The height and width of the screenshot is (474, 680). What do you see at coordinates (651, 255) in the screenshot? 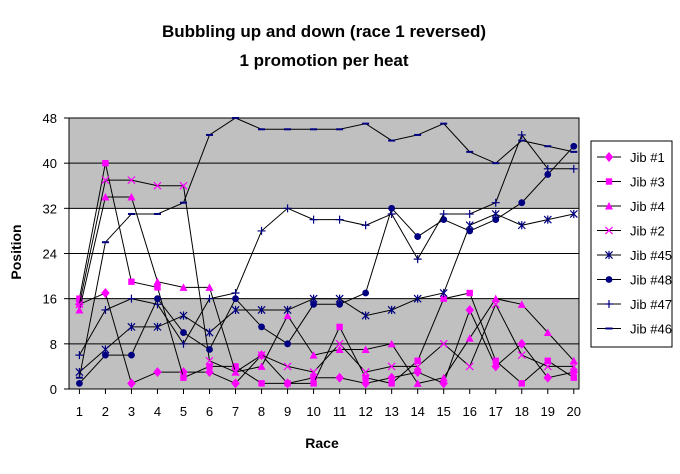
I see `legend-label: Jib #45` at bounding box center [651, 255].